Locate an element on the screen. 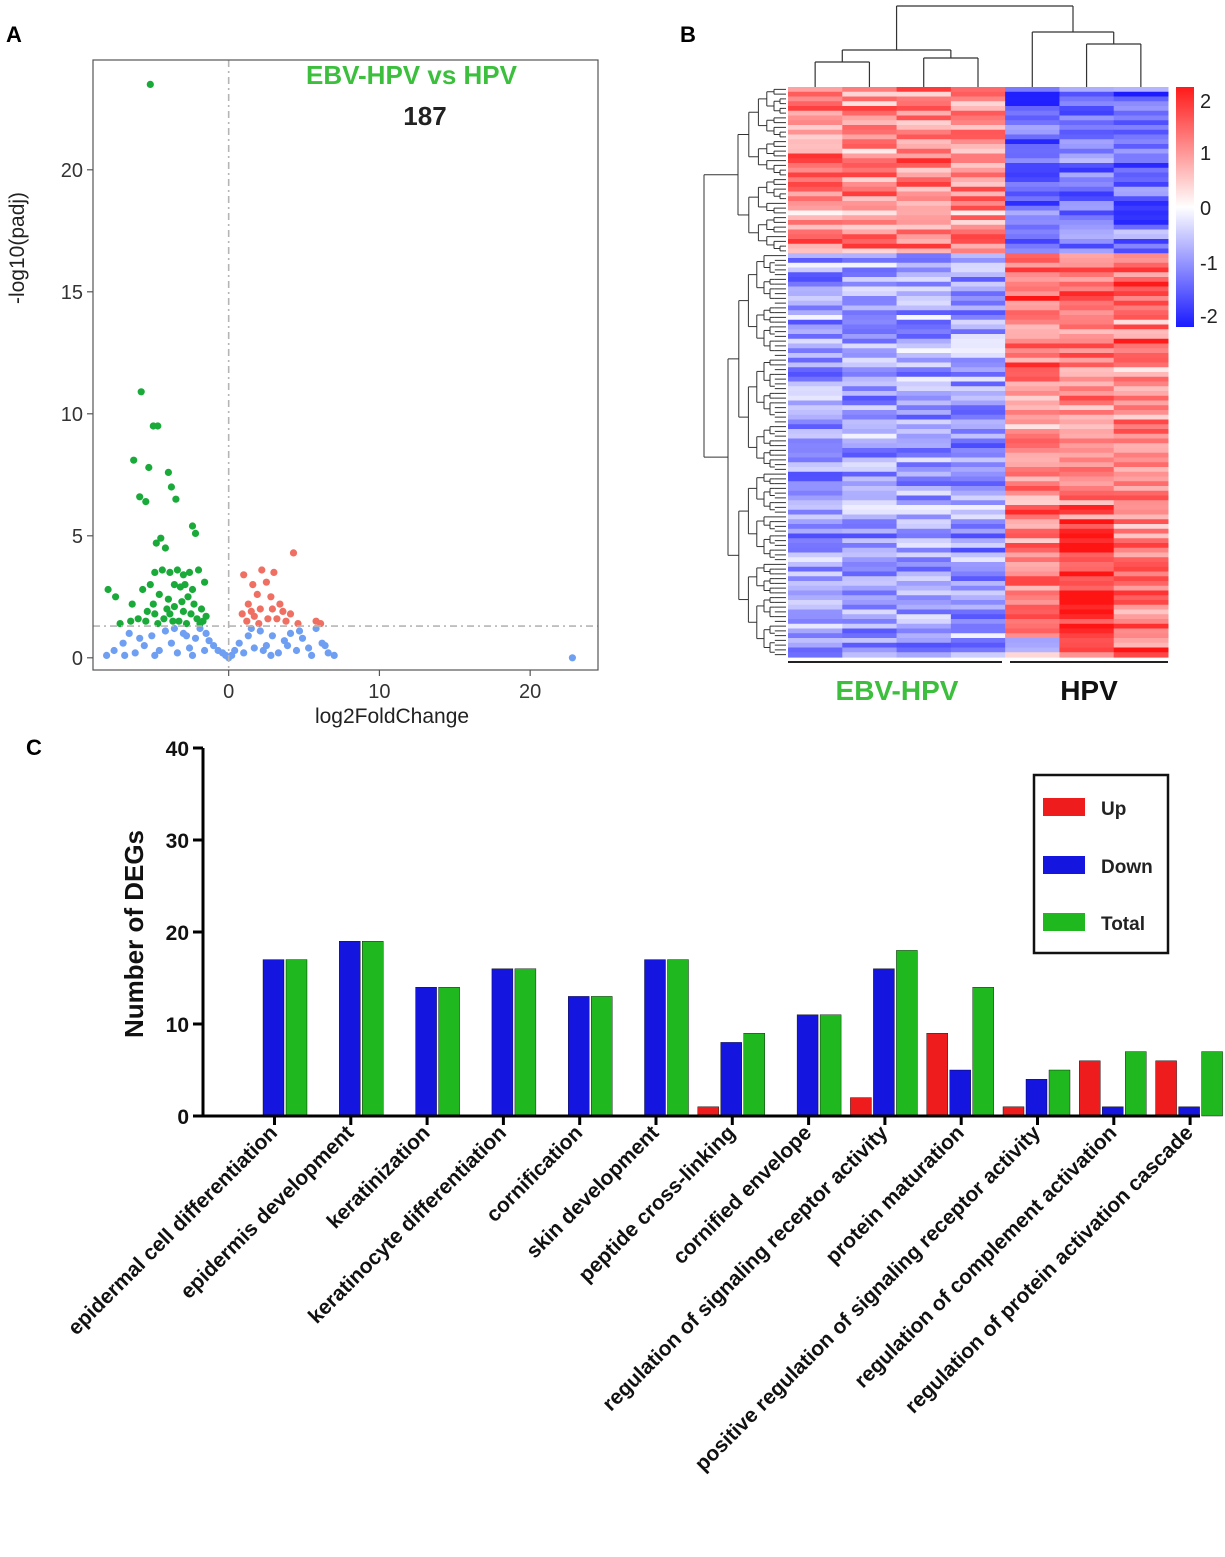  volcano-x-tick-label: 10 is located at coordinates (379, 692).